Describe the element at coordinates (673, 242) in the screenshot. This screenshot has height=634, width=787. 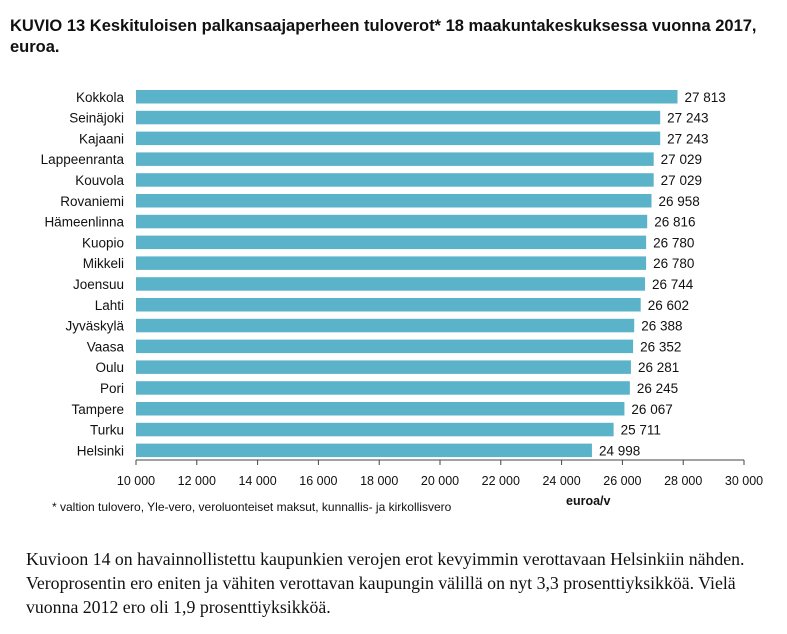
I see `value-label-kuopio: 26 780` at that location.